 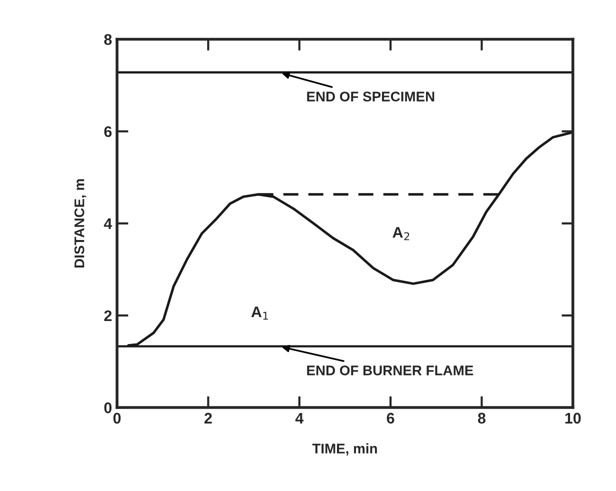 What do you see at coordinates (108, 408) in the screenshot?
I see `y-tick-label: 0` at bounding box center [108, 408].